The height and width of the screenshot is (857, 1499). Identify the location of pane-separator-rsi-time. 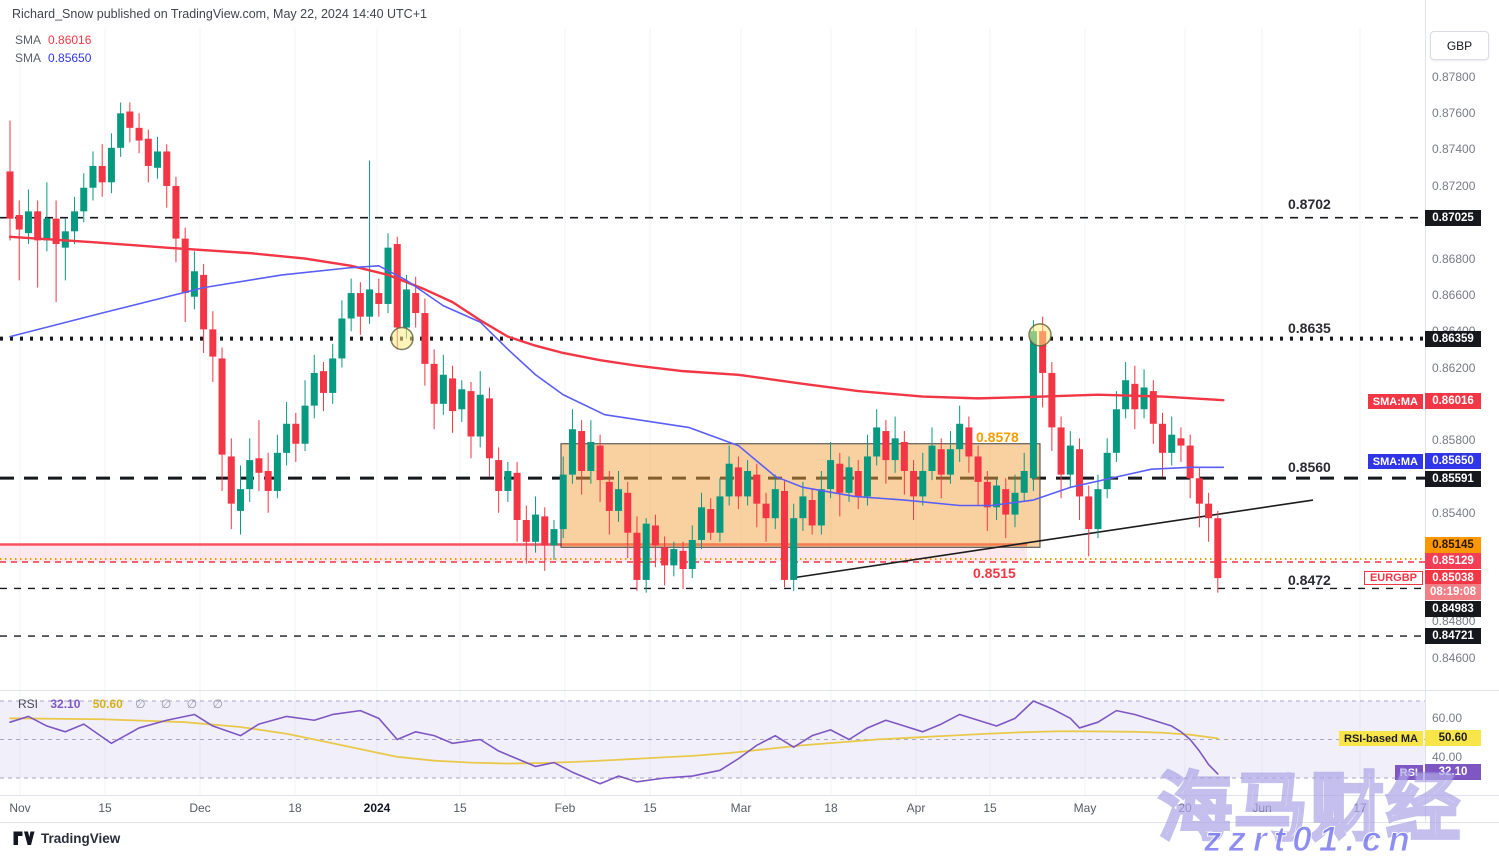
(749, 795).